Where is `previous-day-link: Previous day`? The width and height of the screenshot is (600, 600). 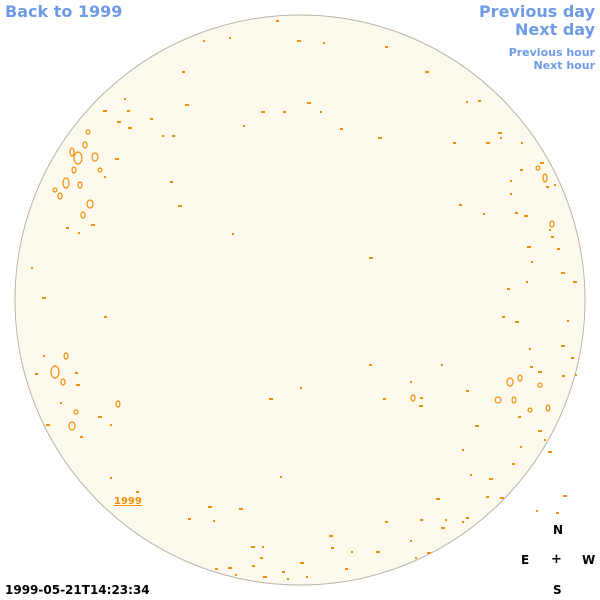 previous-day-link: Previous day is located at coordinates (536, 11).